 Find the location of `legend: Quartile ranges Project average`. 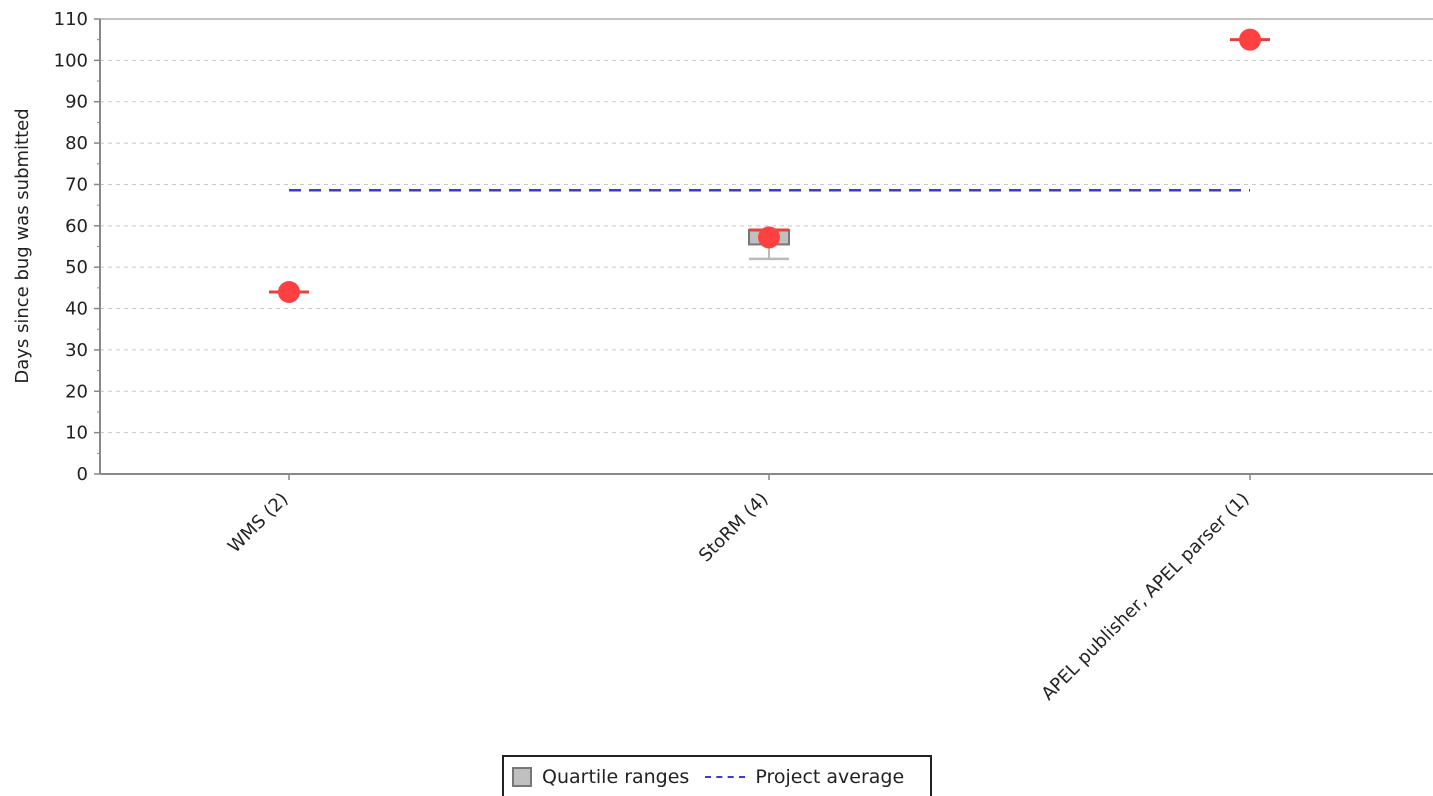

legend: Quartile ranges Project average is located at coordinates (717, 775).